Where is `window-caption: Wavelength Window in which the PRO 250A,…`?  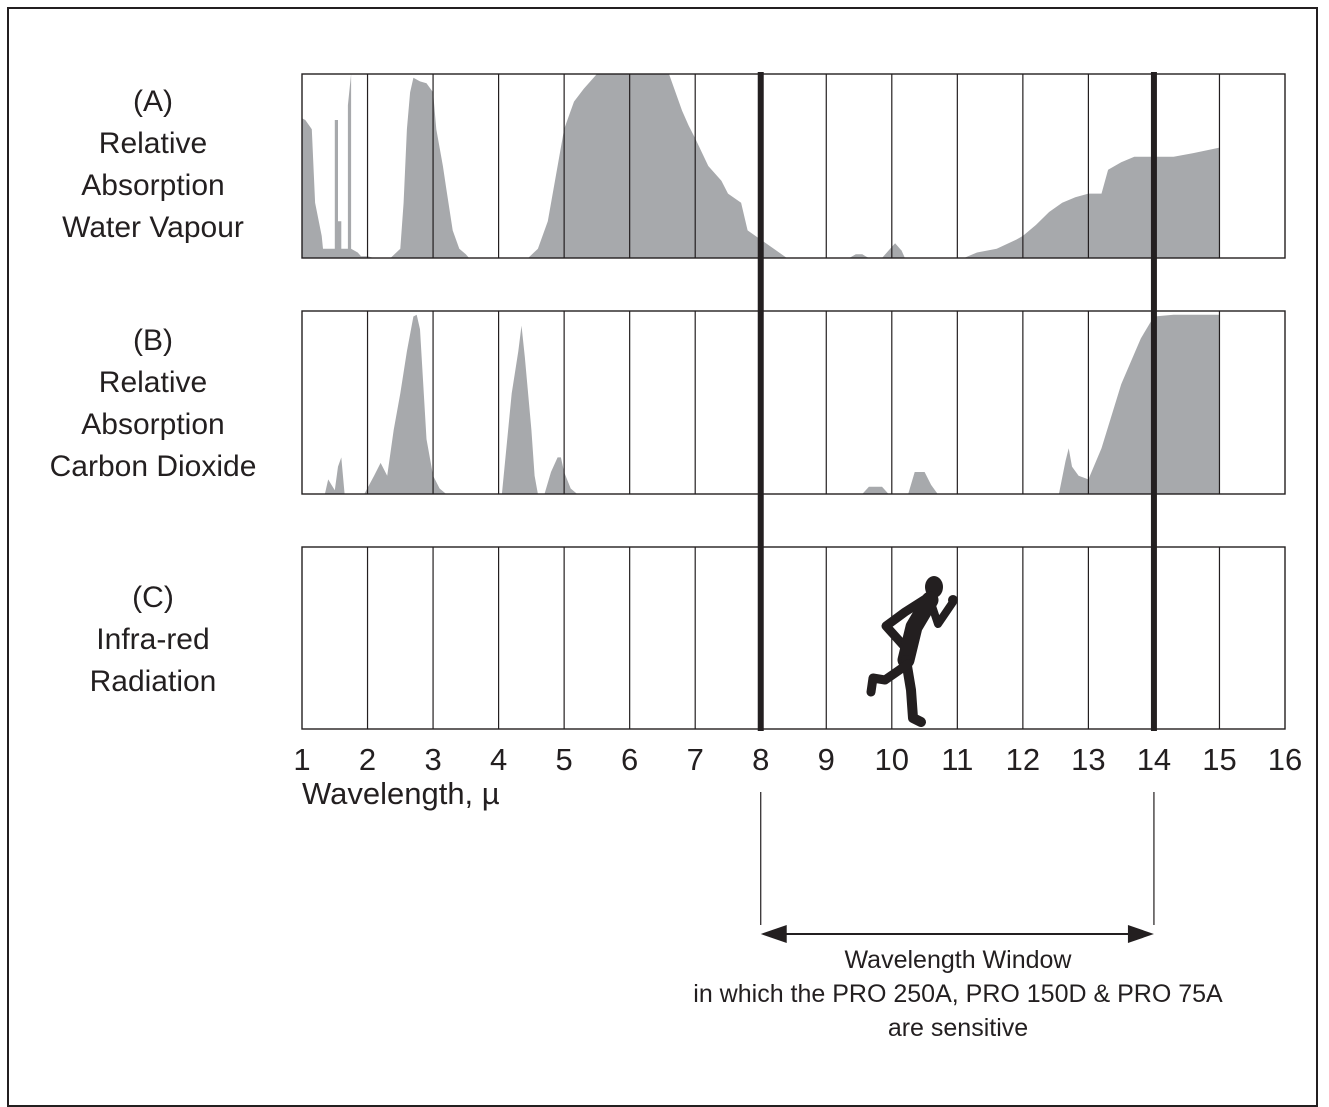 window-caption: Wavelength Window in which the PRO 250A,… is located at coordinates (958, 994).